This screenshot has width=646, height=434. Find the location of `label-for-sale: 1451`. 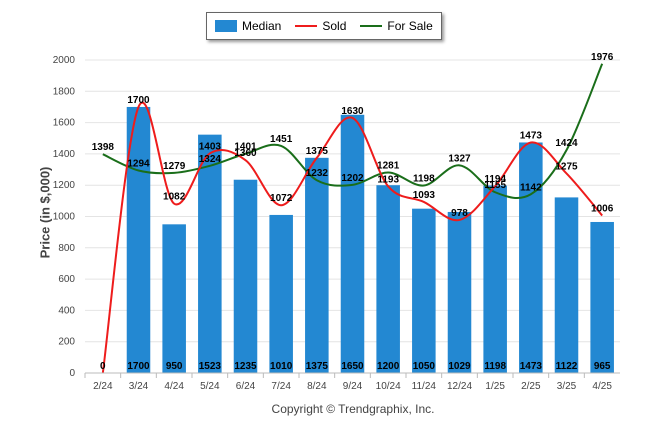

label-for-sale: 1451 is located at coordinates (281, 139).